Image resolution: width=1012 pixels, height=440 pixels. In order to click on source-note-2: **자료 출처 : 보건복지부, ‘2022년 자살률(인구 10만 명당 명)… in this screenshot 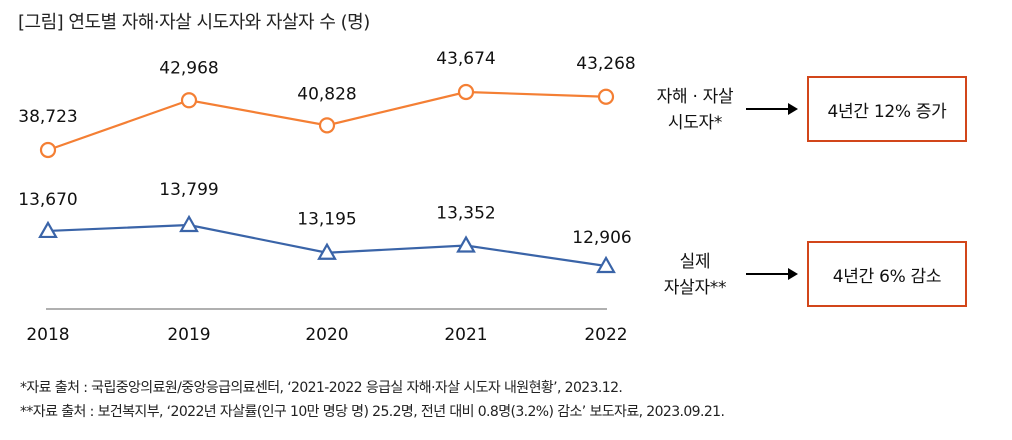, I will do `click(372, 412)`.